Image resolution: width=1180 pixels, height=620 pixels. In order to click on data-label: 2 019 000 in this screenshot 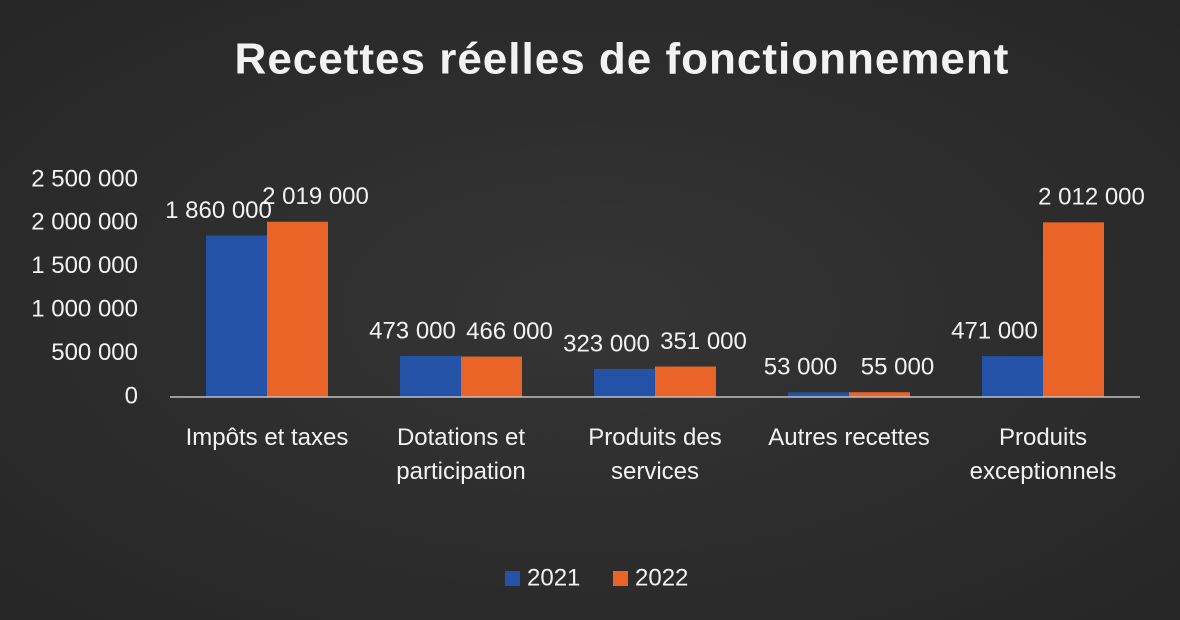, I will do `click(315, 196)`.